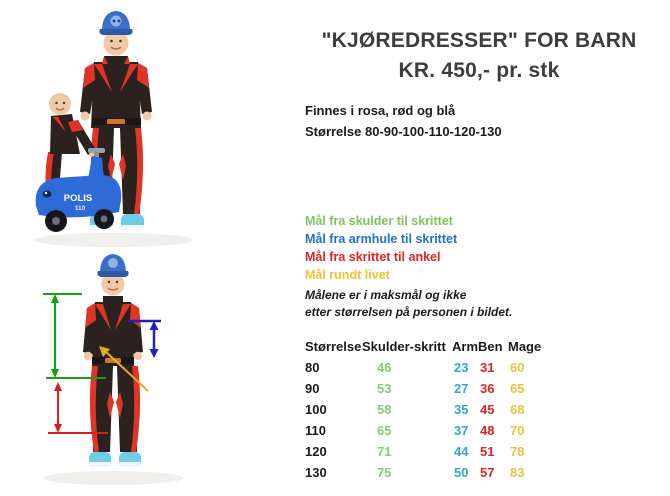  What do you see at coordinates (479, 70) in the screenshot?
I see `price-line: KR. 450,- pr. stk` at bounding box center [479, 70].